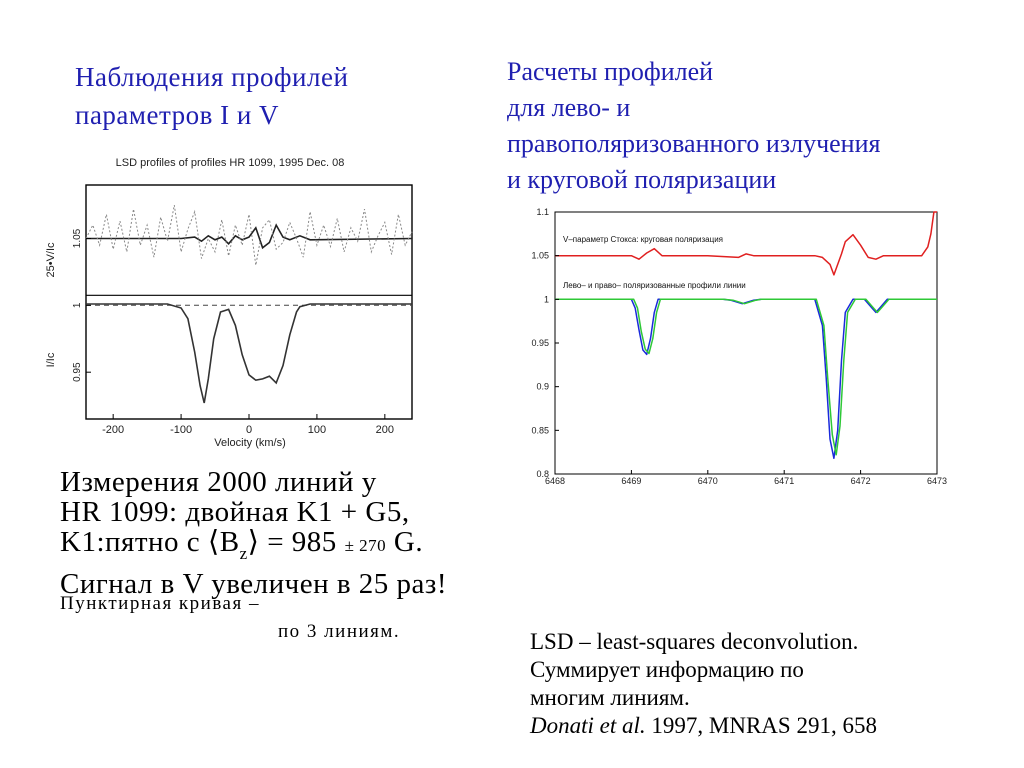 The width and height of the screenshot is (1024, 768). What do you see at coordinates (181, 430) in the screenshot?
I see `lsd-x-tick-label: -100` at bounding box center [181, 430].